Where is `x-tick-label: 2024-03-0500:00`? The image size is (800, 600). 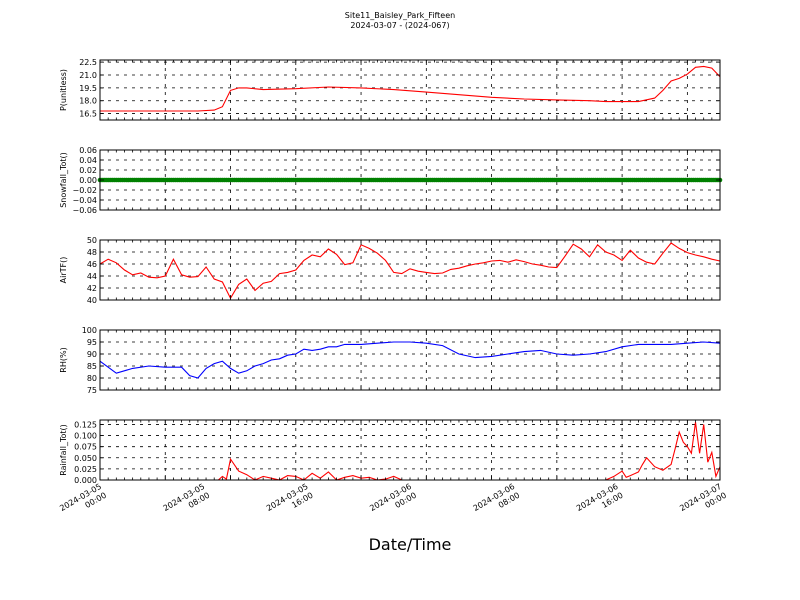 x-tick-label: 2024-03-0500:00 is located at coordinates (83, 502).